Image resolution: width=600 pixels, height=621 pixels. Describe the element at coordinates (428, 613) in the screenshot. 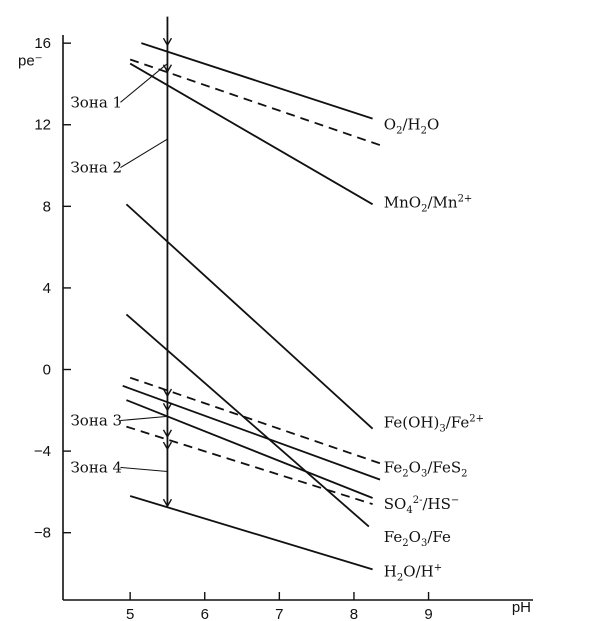

I see `x-tick-label: 9` at that location.